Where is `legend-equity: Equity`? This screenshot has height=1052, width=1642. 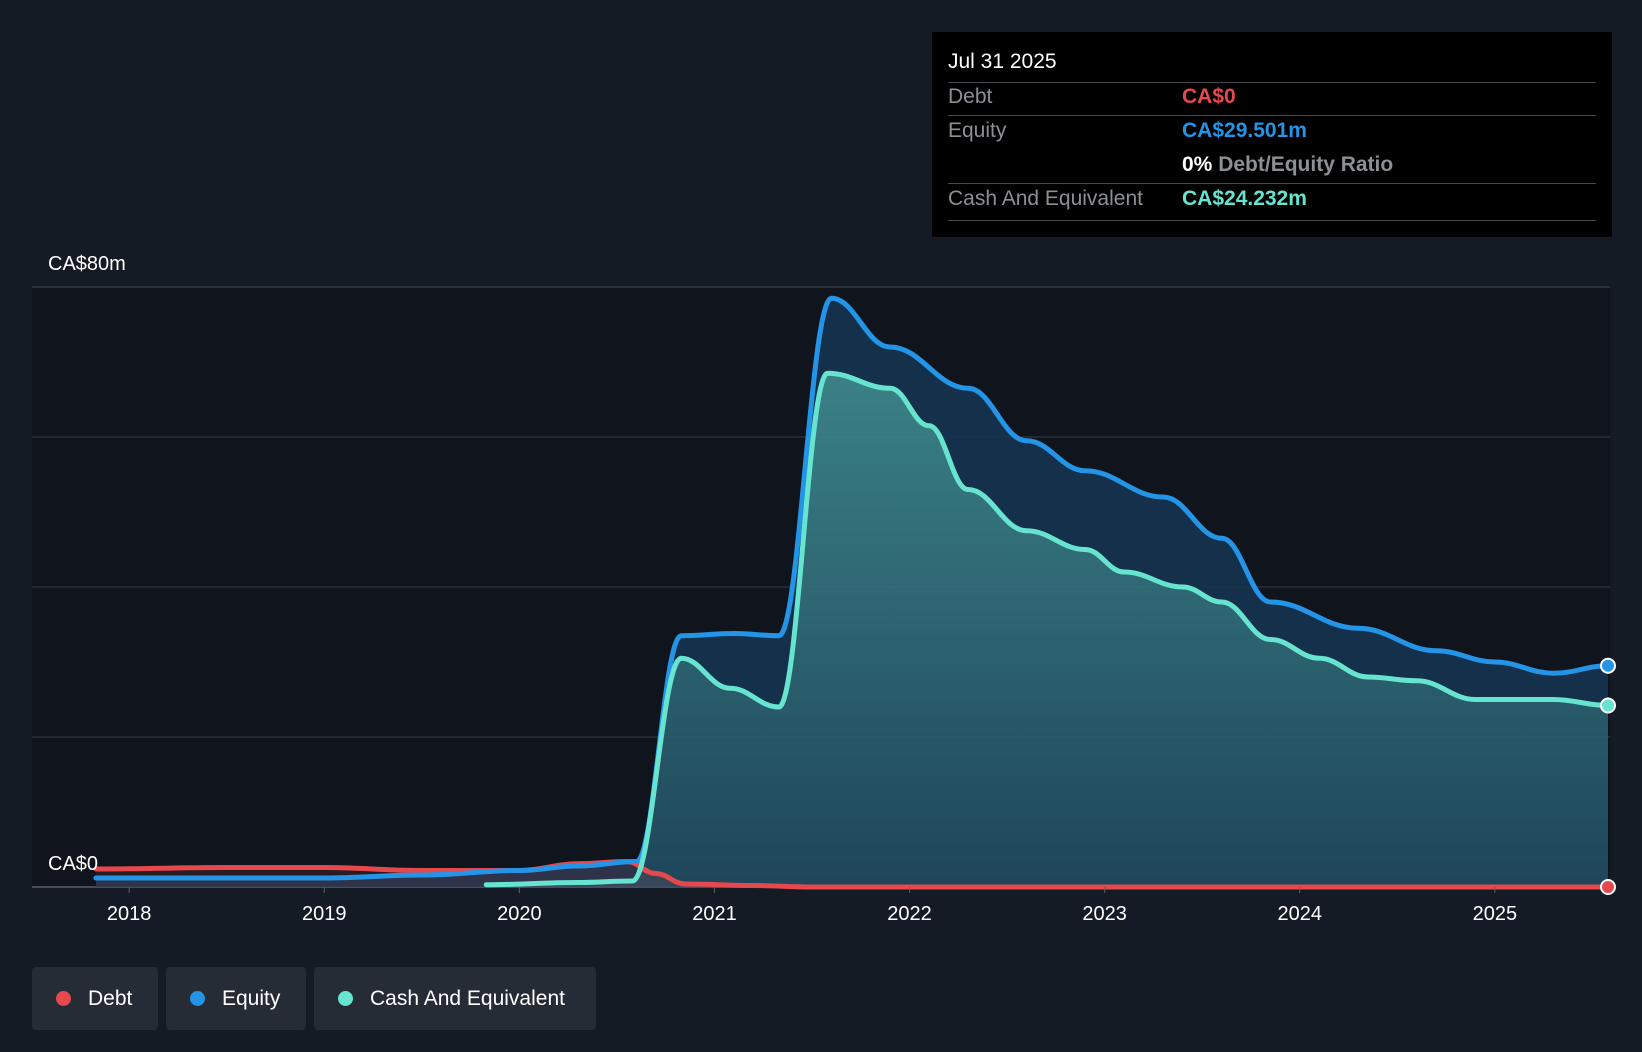
legend-equity: Equity is located at coordinates (236, 998).